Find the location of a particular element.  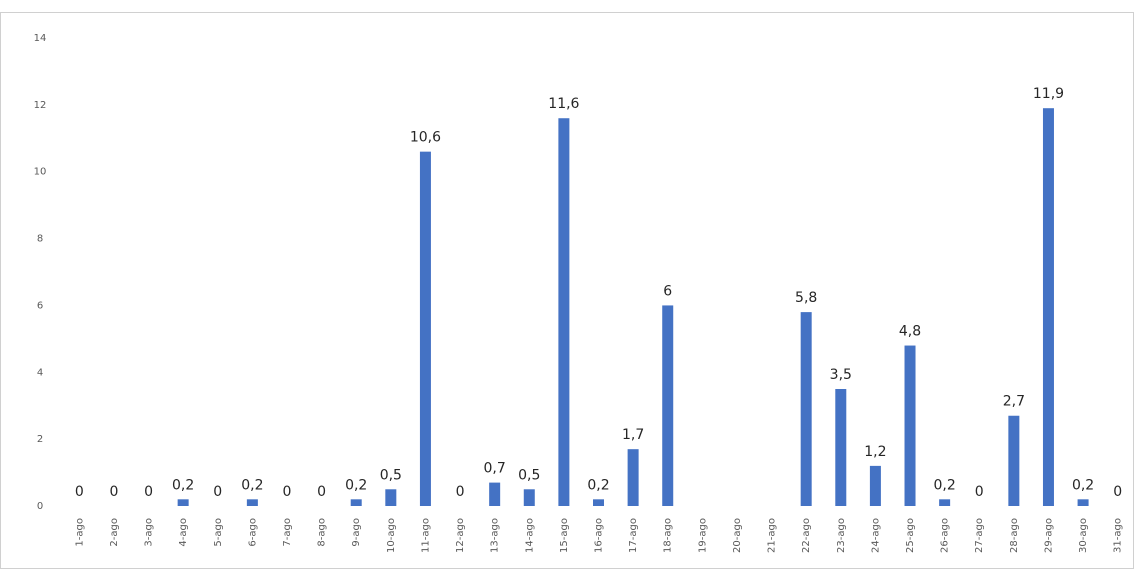

x-tick-label: 14-ago is located at coordinates (529, 535).